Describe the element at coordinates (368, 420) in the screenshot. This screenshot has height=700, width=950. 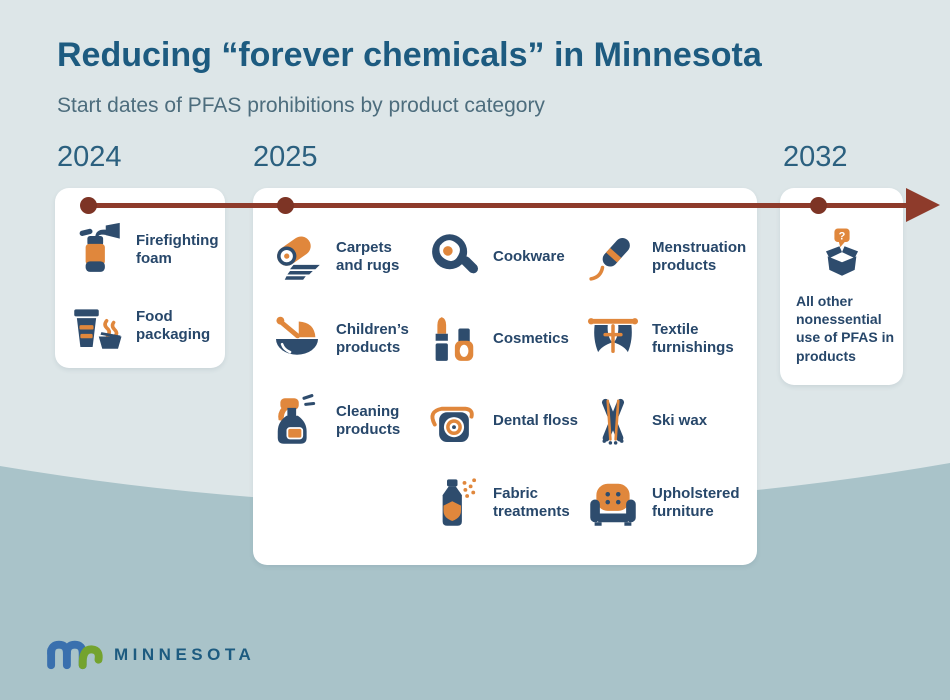
I see `product-label: Cleaning products` at that location.